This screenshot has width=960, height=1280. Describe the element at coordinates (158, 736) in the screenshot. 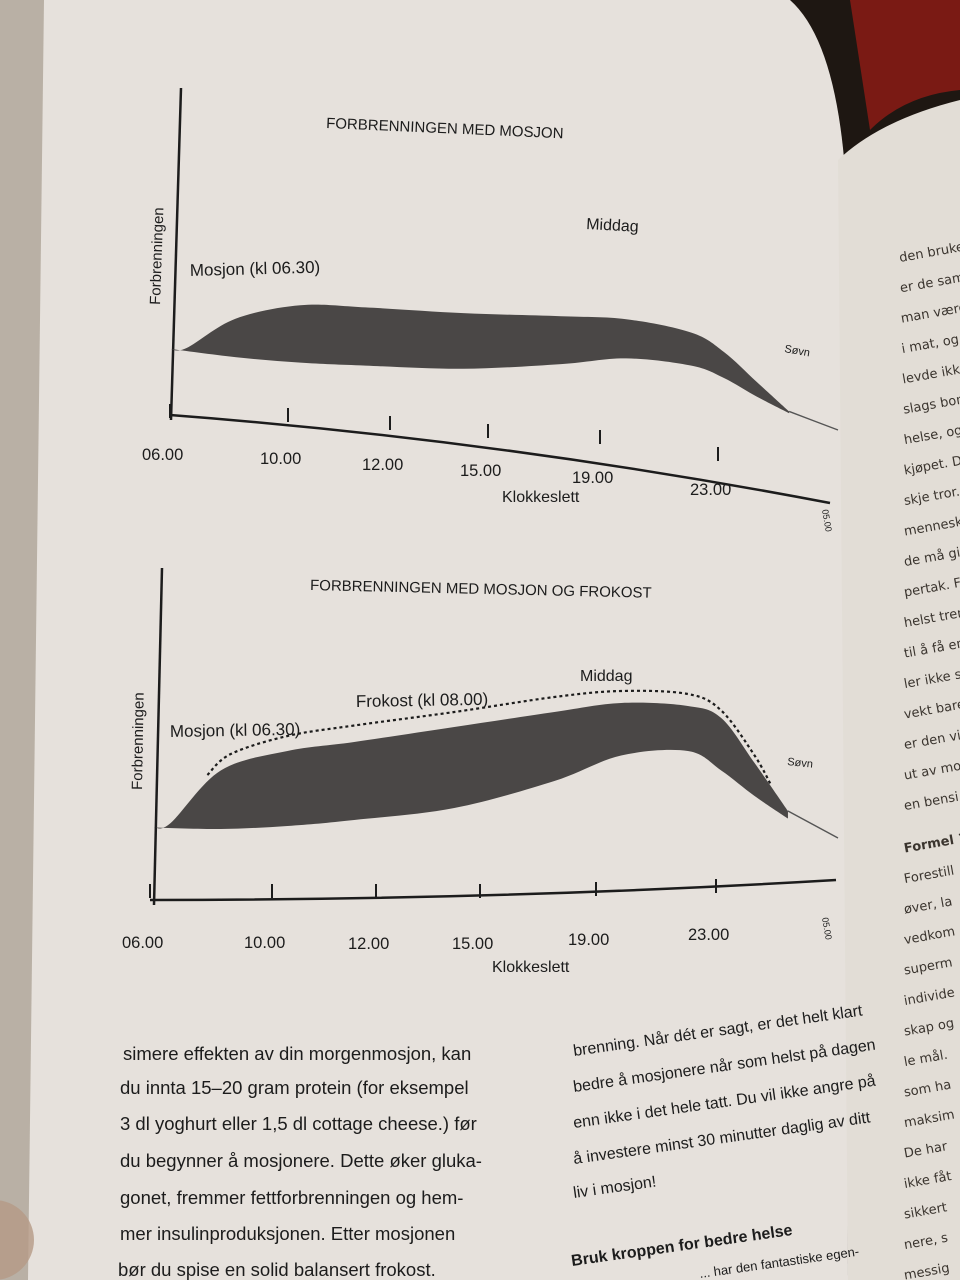

I see `chart-2-y-axis` at that location.